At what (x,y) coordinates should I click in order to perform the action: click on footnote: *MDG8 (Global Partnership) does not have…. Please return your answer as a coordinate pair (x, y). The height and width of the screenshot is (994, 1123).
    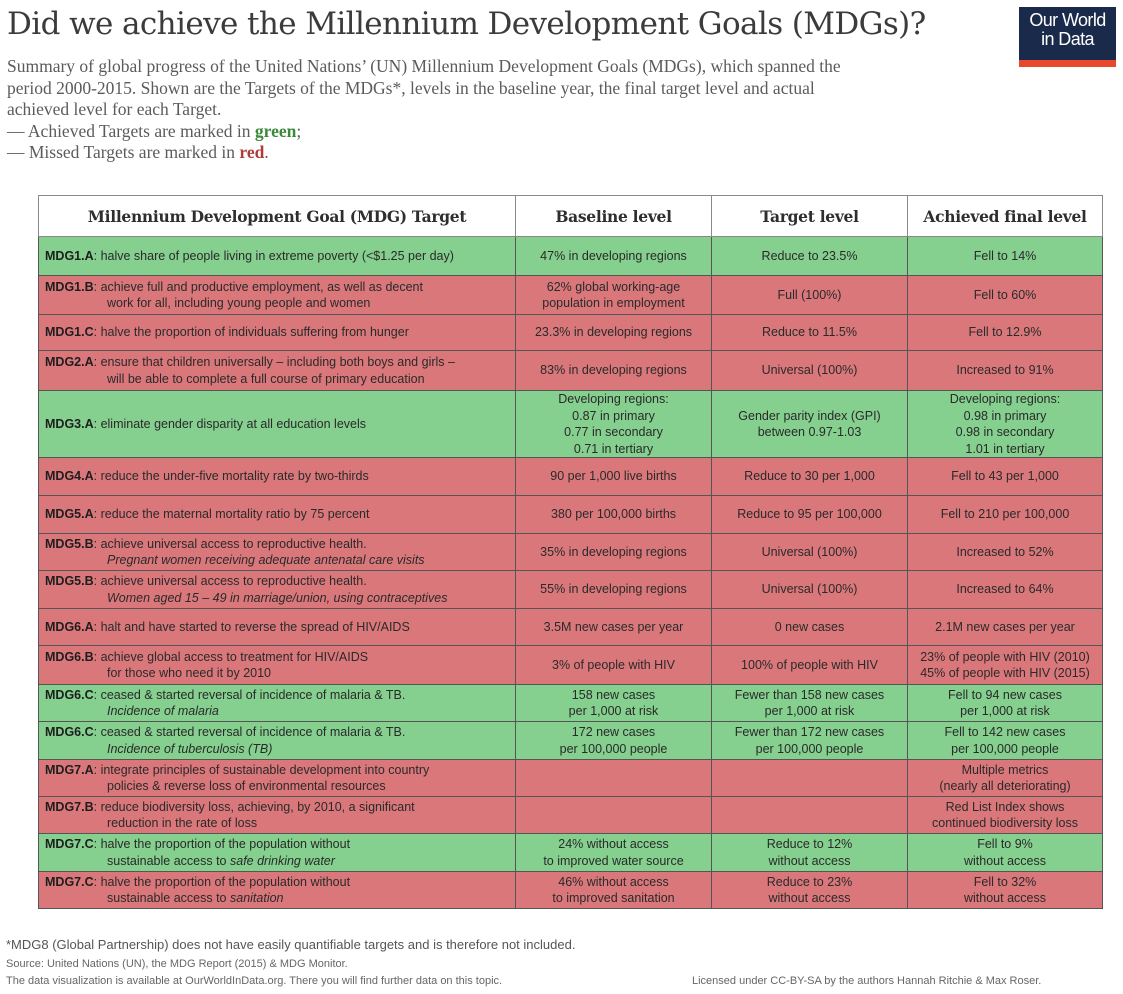
    Looking at the image, I should click on (291, 944).